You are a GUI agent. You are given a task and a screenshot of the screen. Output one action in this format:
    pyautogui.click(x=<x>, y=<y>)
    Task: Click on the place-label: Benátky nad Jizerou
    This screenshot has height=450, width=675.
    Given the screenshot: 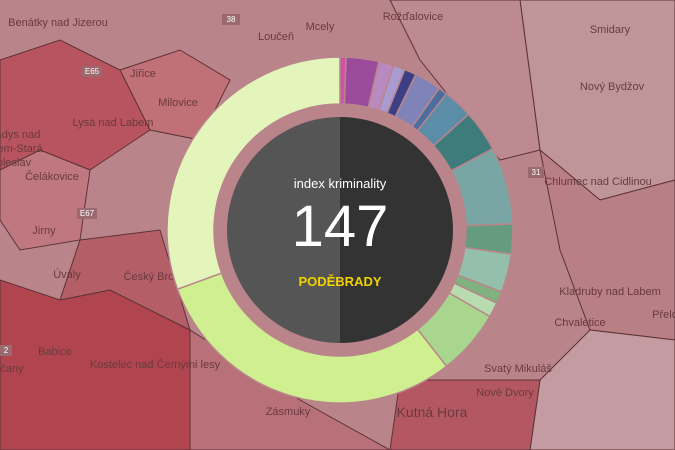 What is the action you would take?
    pyautogui.click(x=58, y=23)
    